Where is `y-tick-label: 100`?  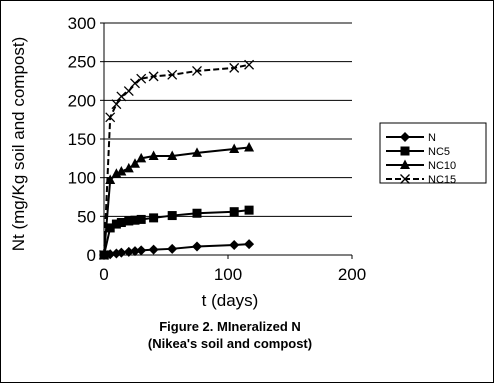 y-tick-label: 100 is located at coordinates (82, 178).